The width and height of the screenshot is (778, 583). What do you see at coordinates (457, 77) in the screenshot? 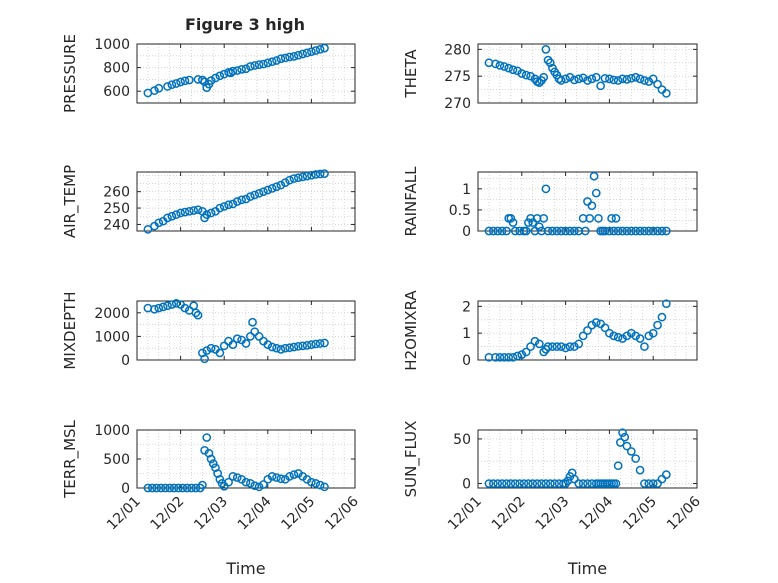
I see `y-tick-label: 275` at bounding box center [457, 77].